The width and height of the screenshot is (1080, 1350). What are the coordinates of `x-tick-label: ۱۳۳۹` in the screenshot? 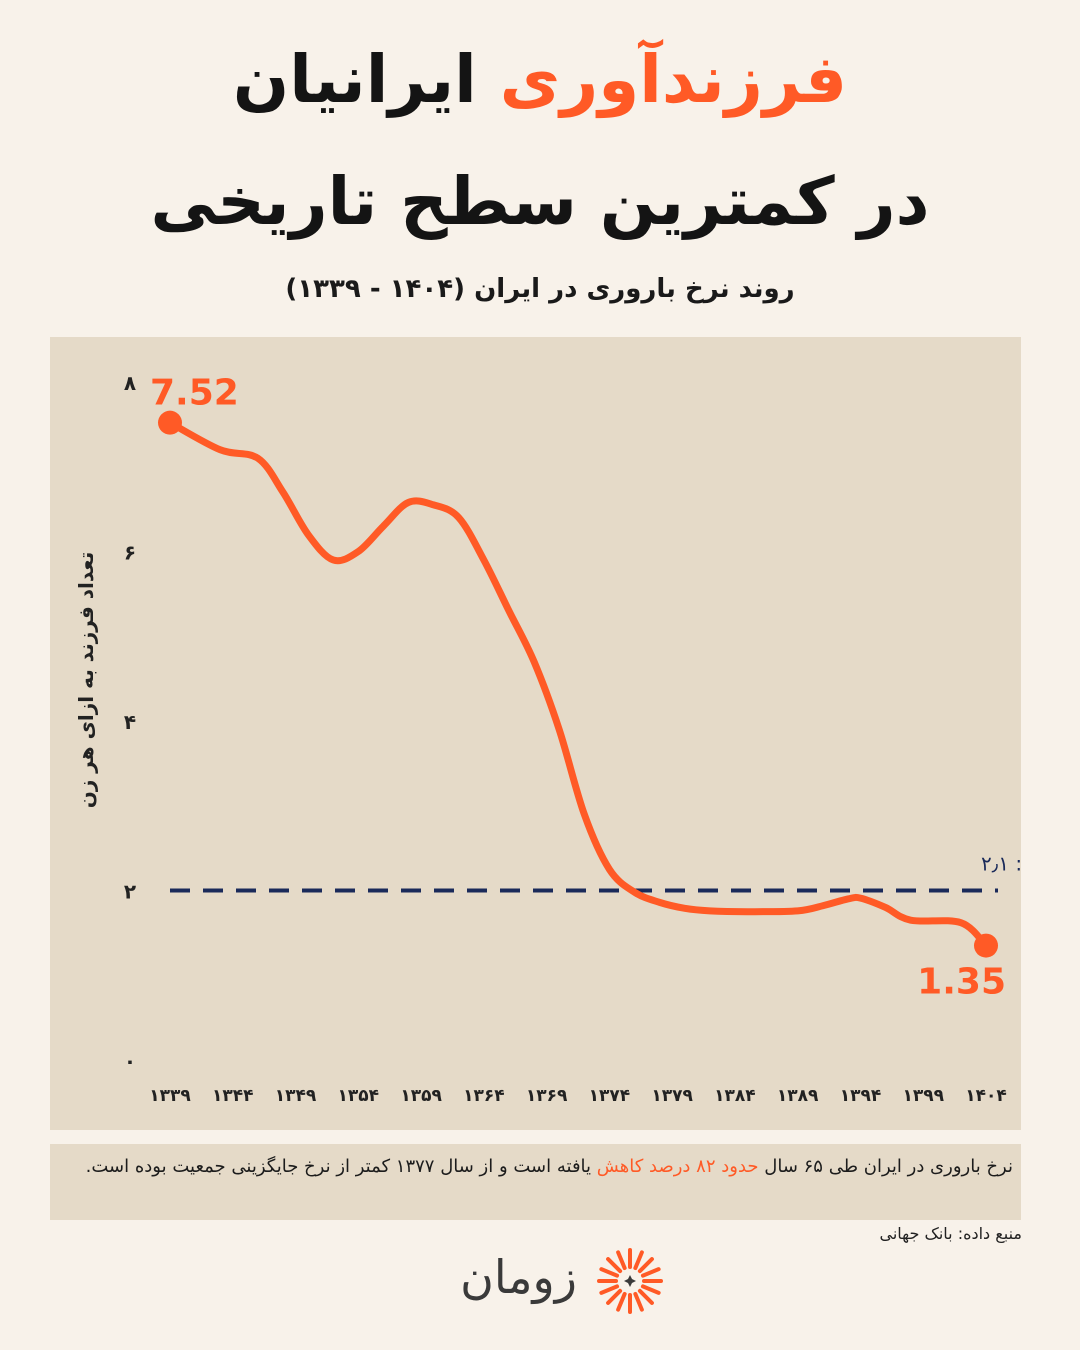 It's located at (170, 1096).